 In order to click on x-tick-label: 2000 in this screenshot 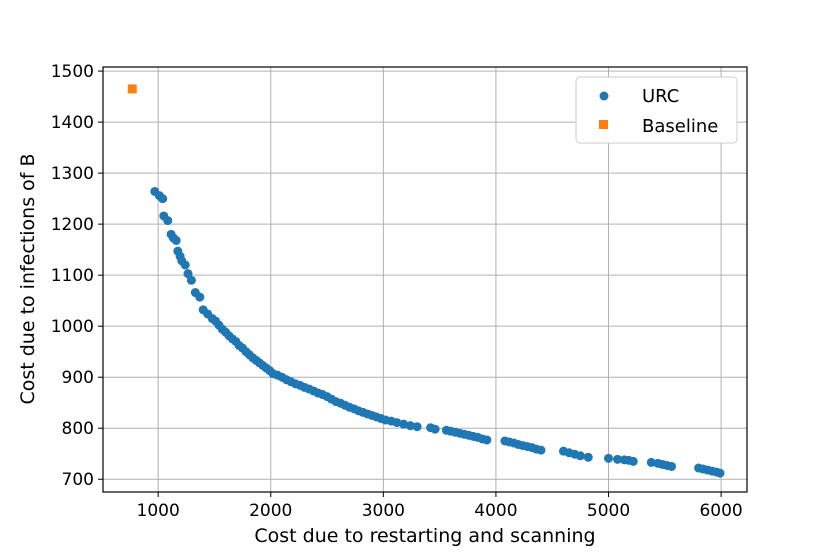, I will do `click(270, 511)`.